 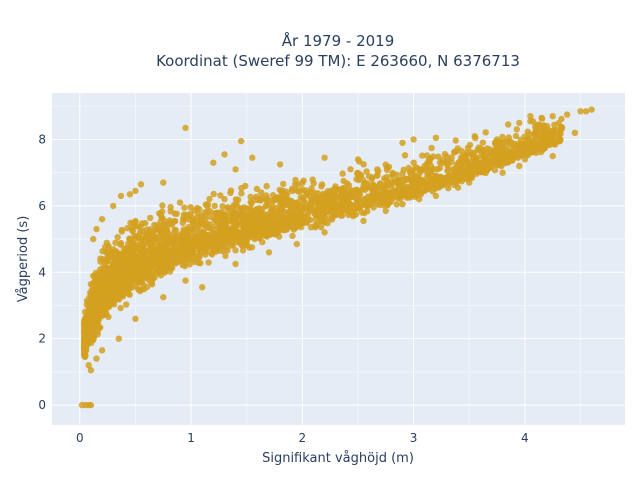 I want to click on x-tick-label: 3, so click(x=414, y=438).